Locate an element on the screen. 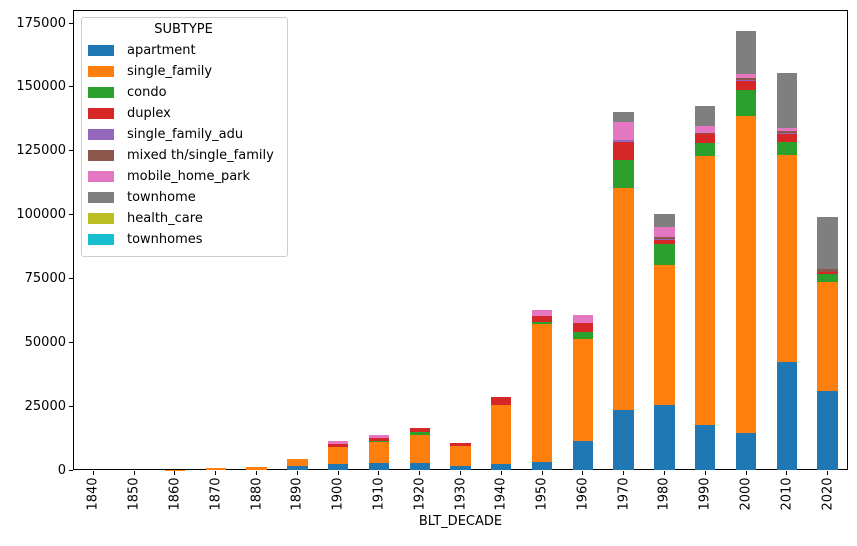  legend-item-label: single_family_adu is located at coordinates (185, 134).